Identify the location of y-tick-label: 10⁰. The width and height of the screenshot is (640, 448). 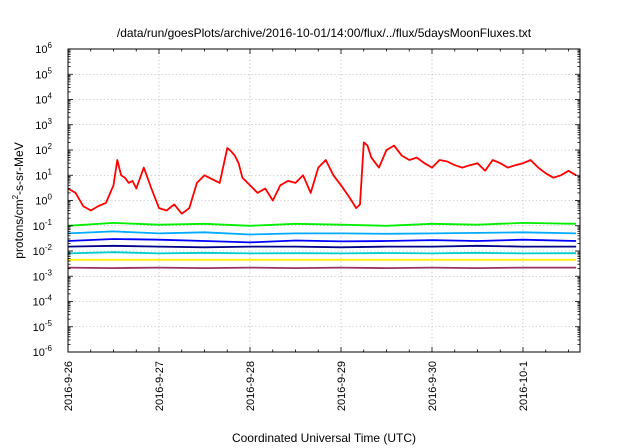
(43, 200).